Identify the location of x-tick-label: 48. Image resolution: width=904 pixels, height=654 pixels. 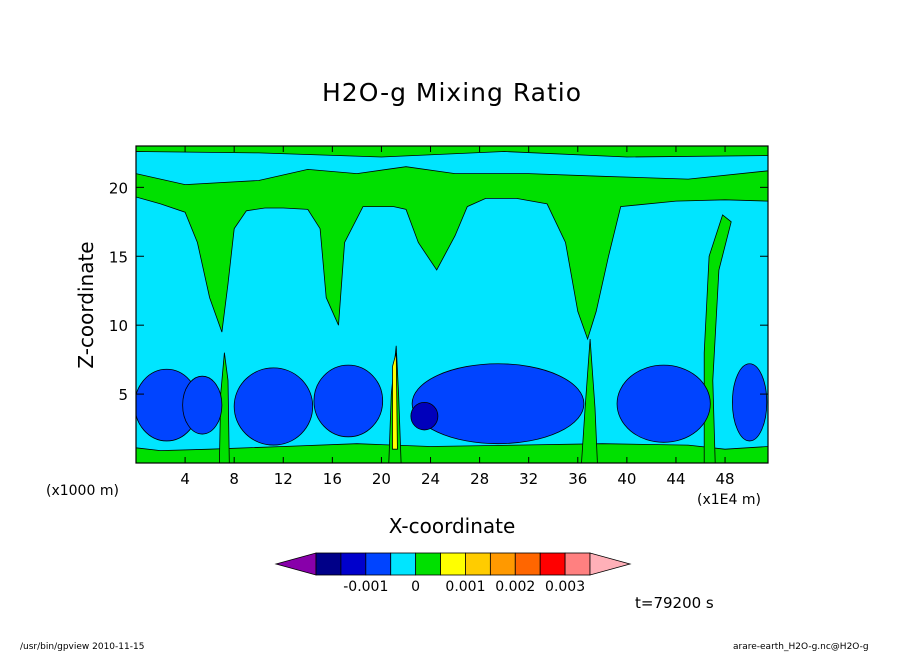
(725, 479).